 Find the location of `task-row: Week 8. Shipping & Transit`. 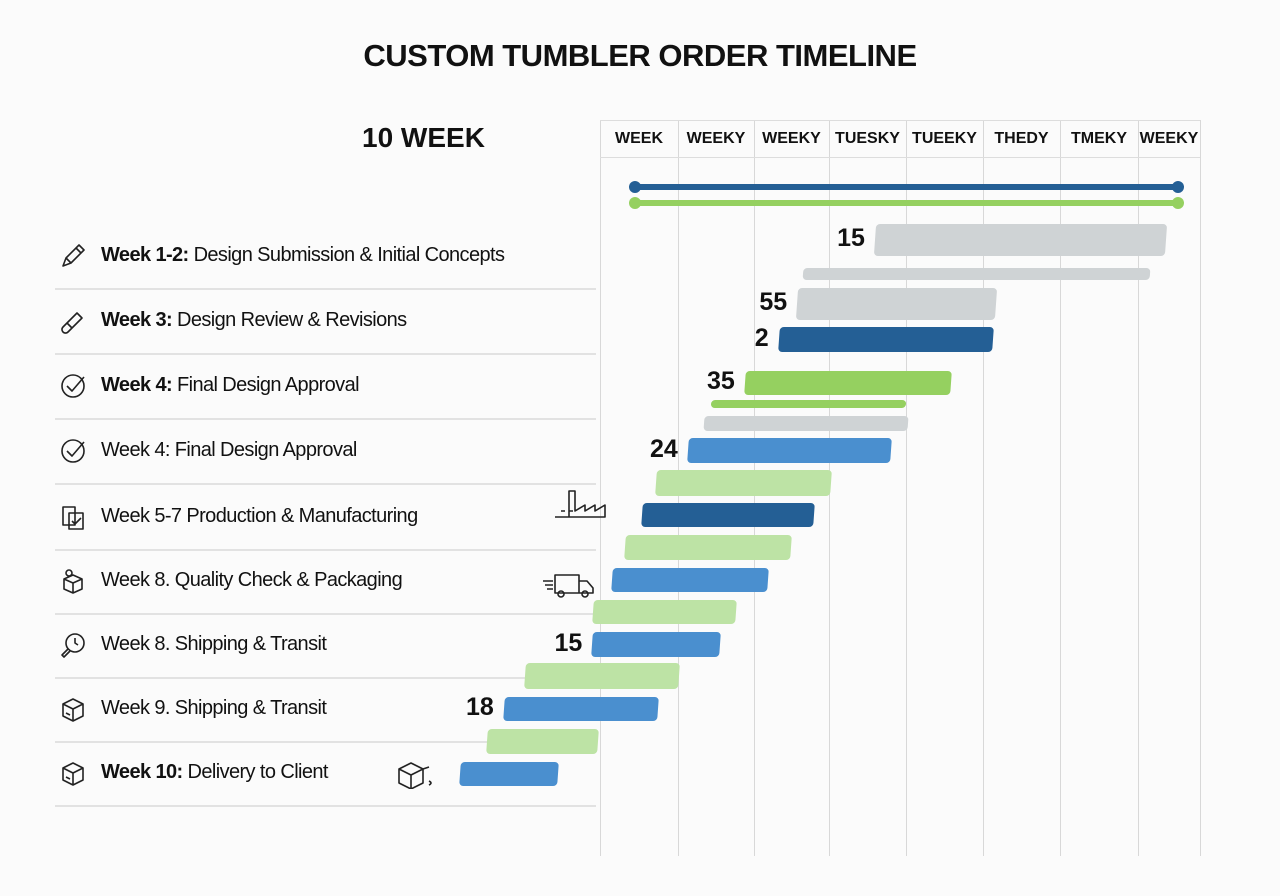

task-row: Week 8. Shipping & Transit is located at coordinates (325, 646).